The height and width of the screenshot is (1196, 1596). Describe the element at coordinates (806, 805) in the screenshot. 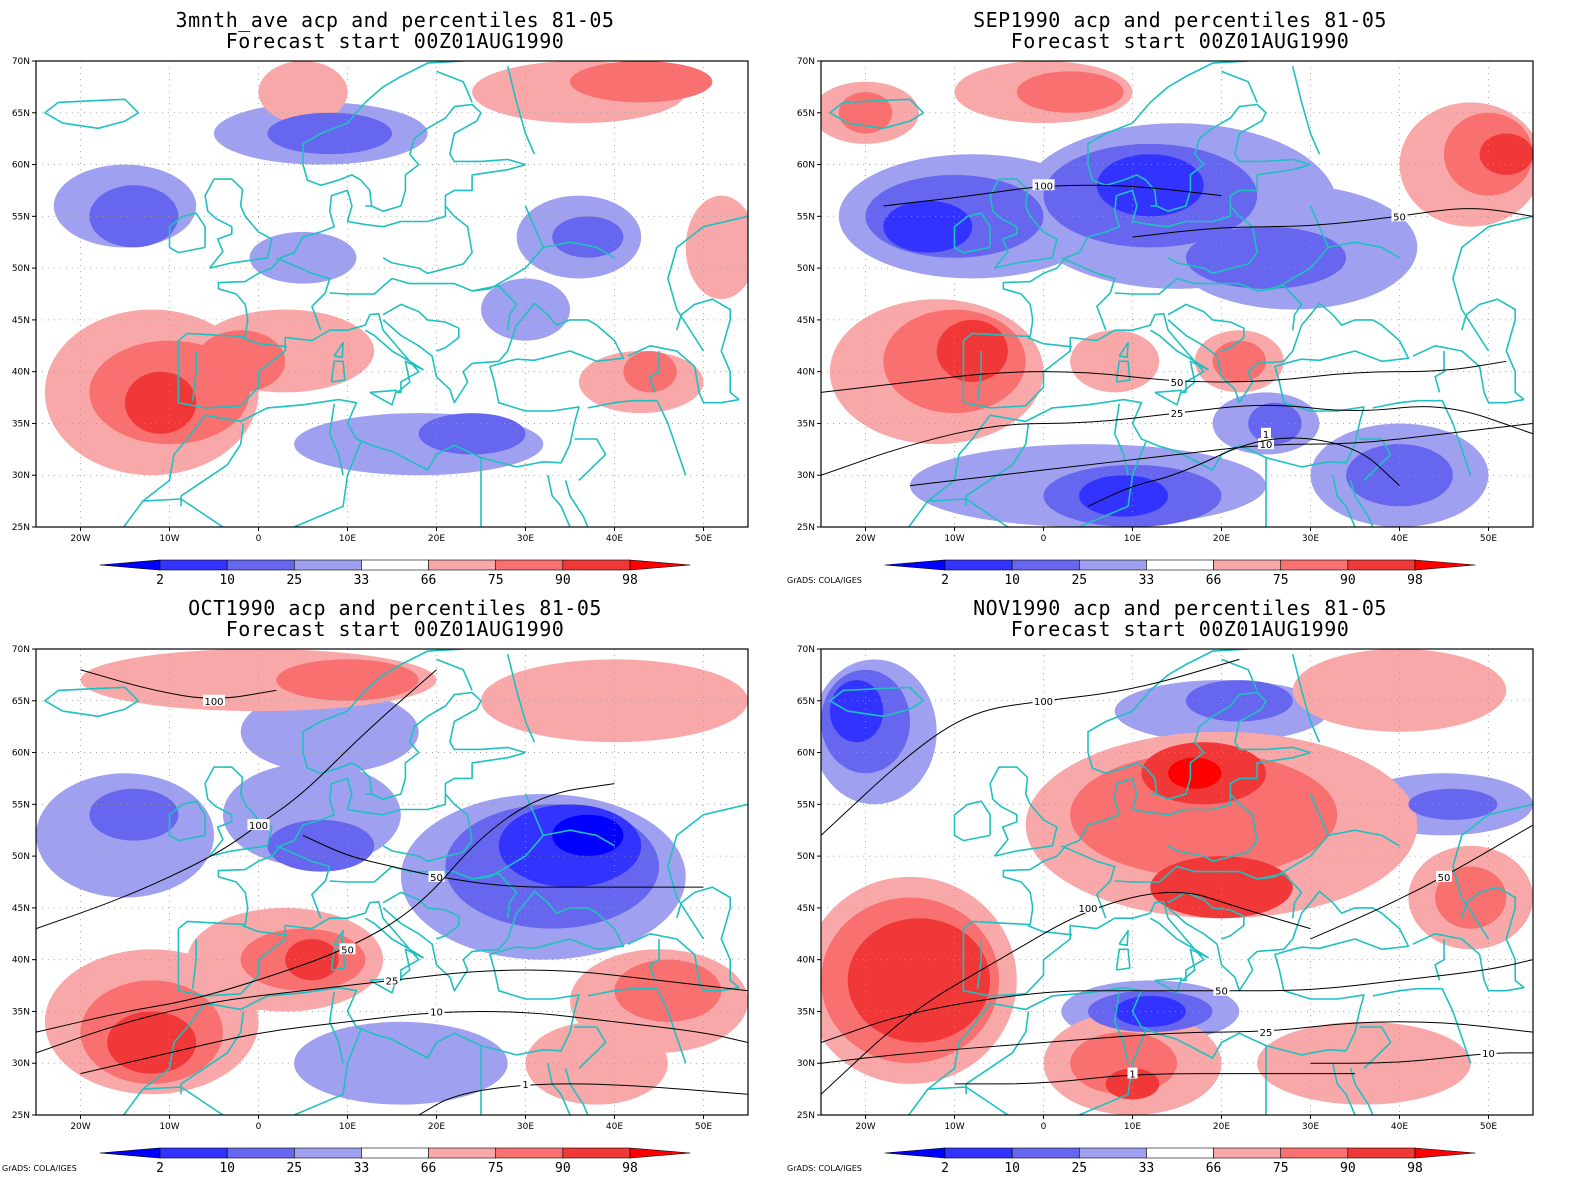

I see `lat-tick-label: 55N` at that location.